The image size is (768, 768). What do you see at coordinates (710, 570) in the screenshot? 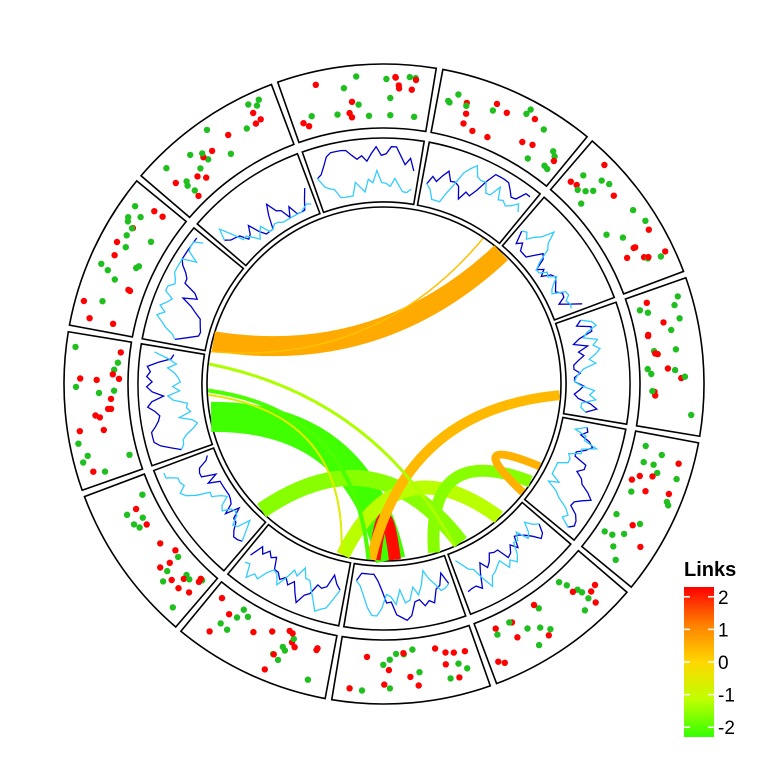
I see `legend-title: Links` at bounding box center [710, 570].